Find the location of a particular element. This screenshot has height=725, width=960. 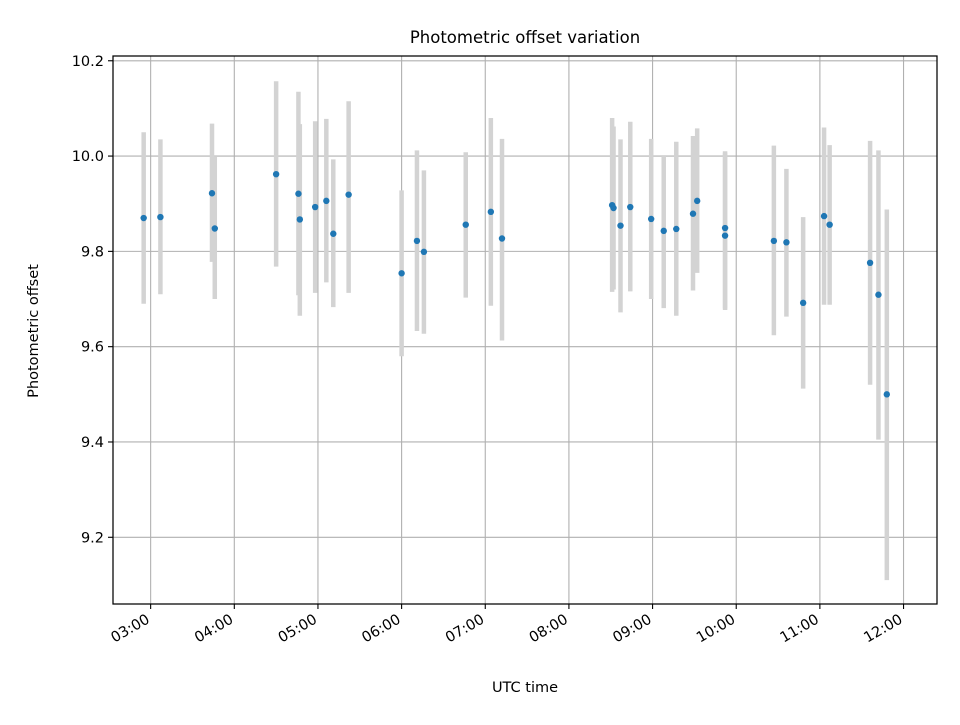

y-tick-label: 10.2 is located at coordinates (88, 62).